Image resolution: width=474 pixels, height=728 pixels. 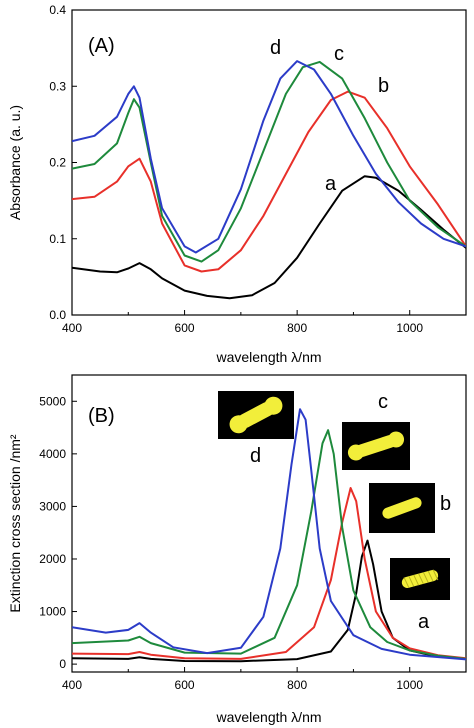 I want to click on panel-label: (A), so click(x=101, y=46).